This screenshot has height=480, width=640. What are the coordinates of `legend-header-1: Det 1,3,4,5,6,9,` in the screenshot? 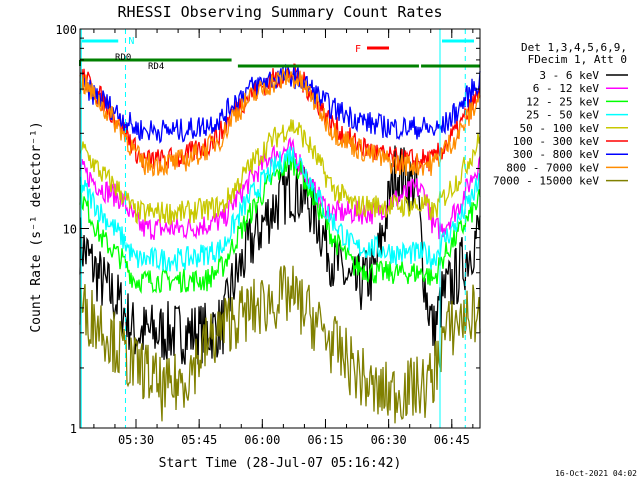 It's located at (574, 47).